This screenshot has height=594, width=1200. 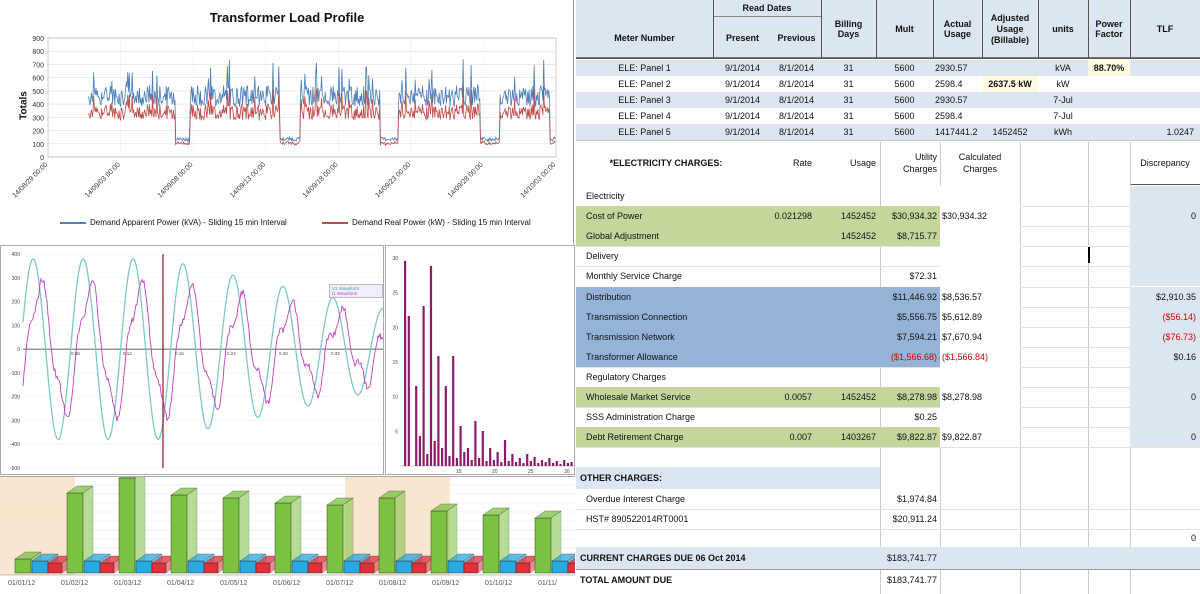 I want to click on harmonics-plot: 30 25 20 15 10 5 15 20 25 30, so click(x=483, y=365).